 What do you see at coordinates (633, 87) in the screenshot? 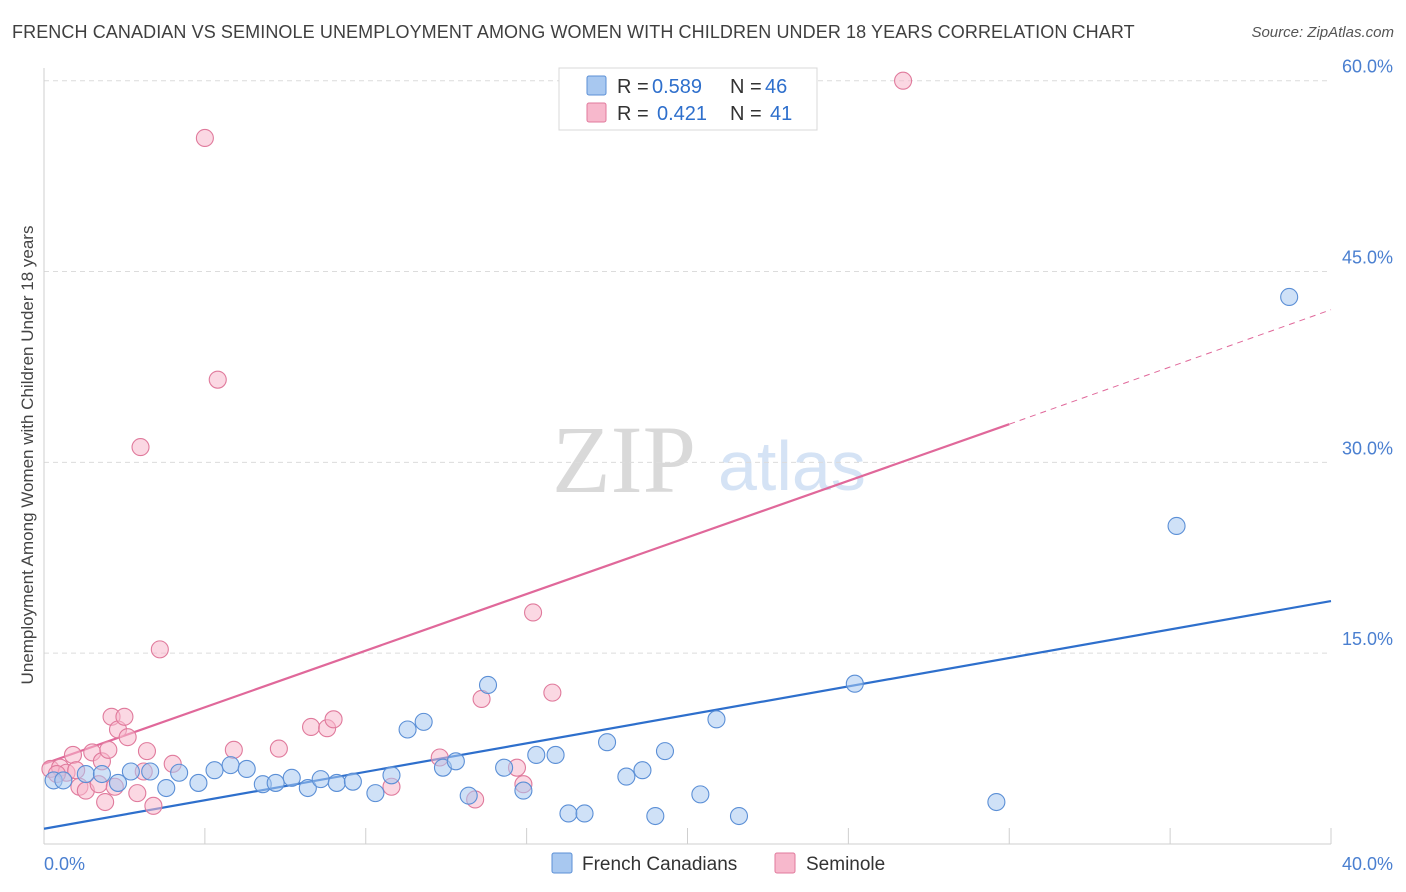
I see `legend-r-label-1: R =` at bounding box center [633, 87].